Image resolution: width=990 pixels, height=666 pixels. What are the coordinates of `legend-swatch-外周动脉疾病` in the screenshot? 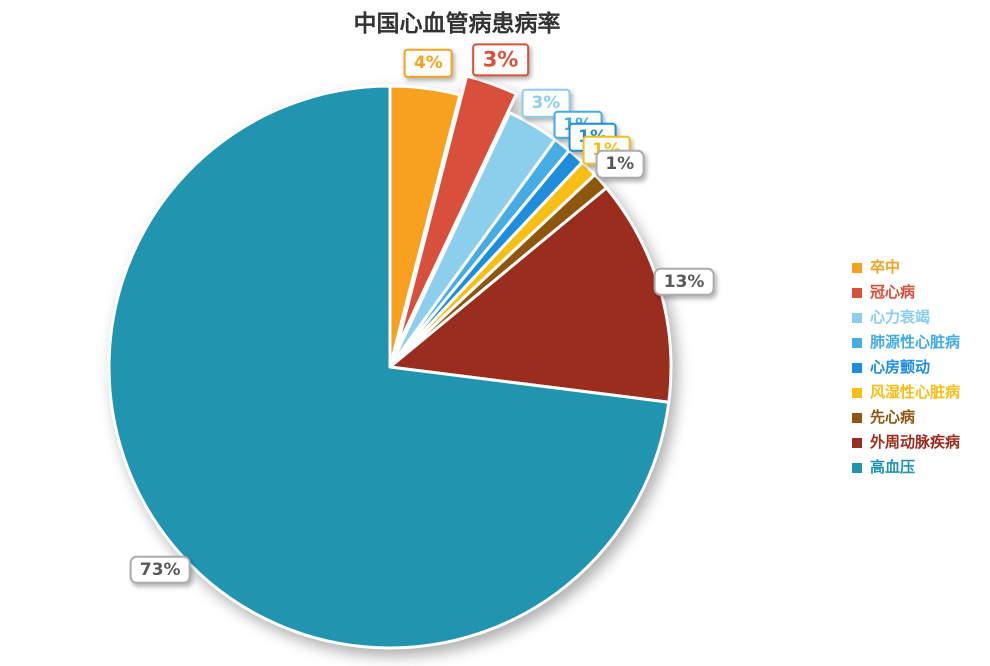 It's located at (857, 442).